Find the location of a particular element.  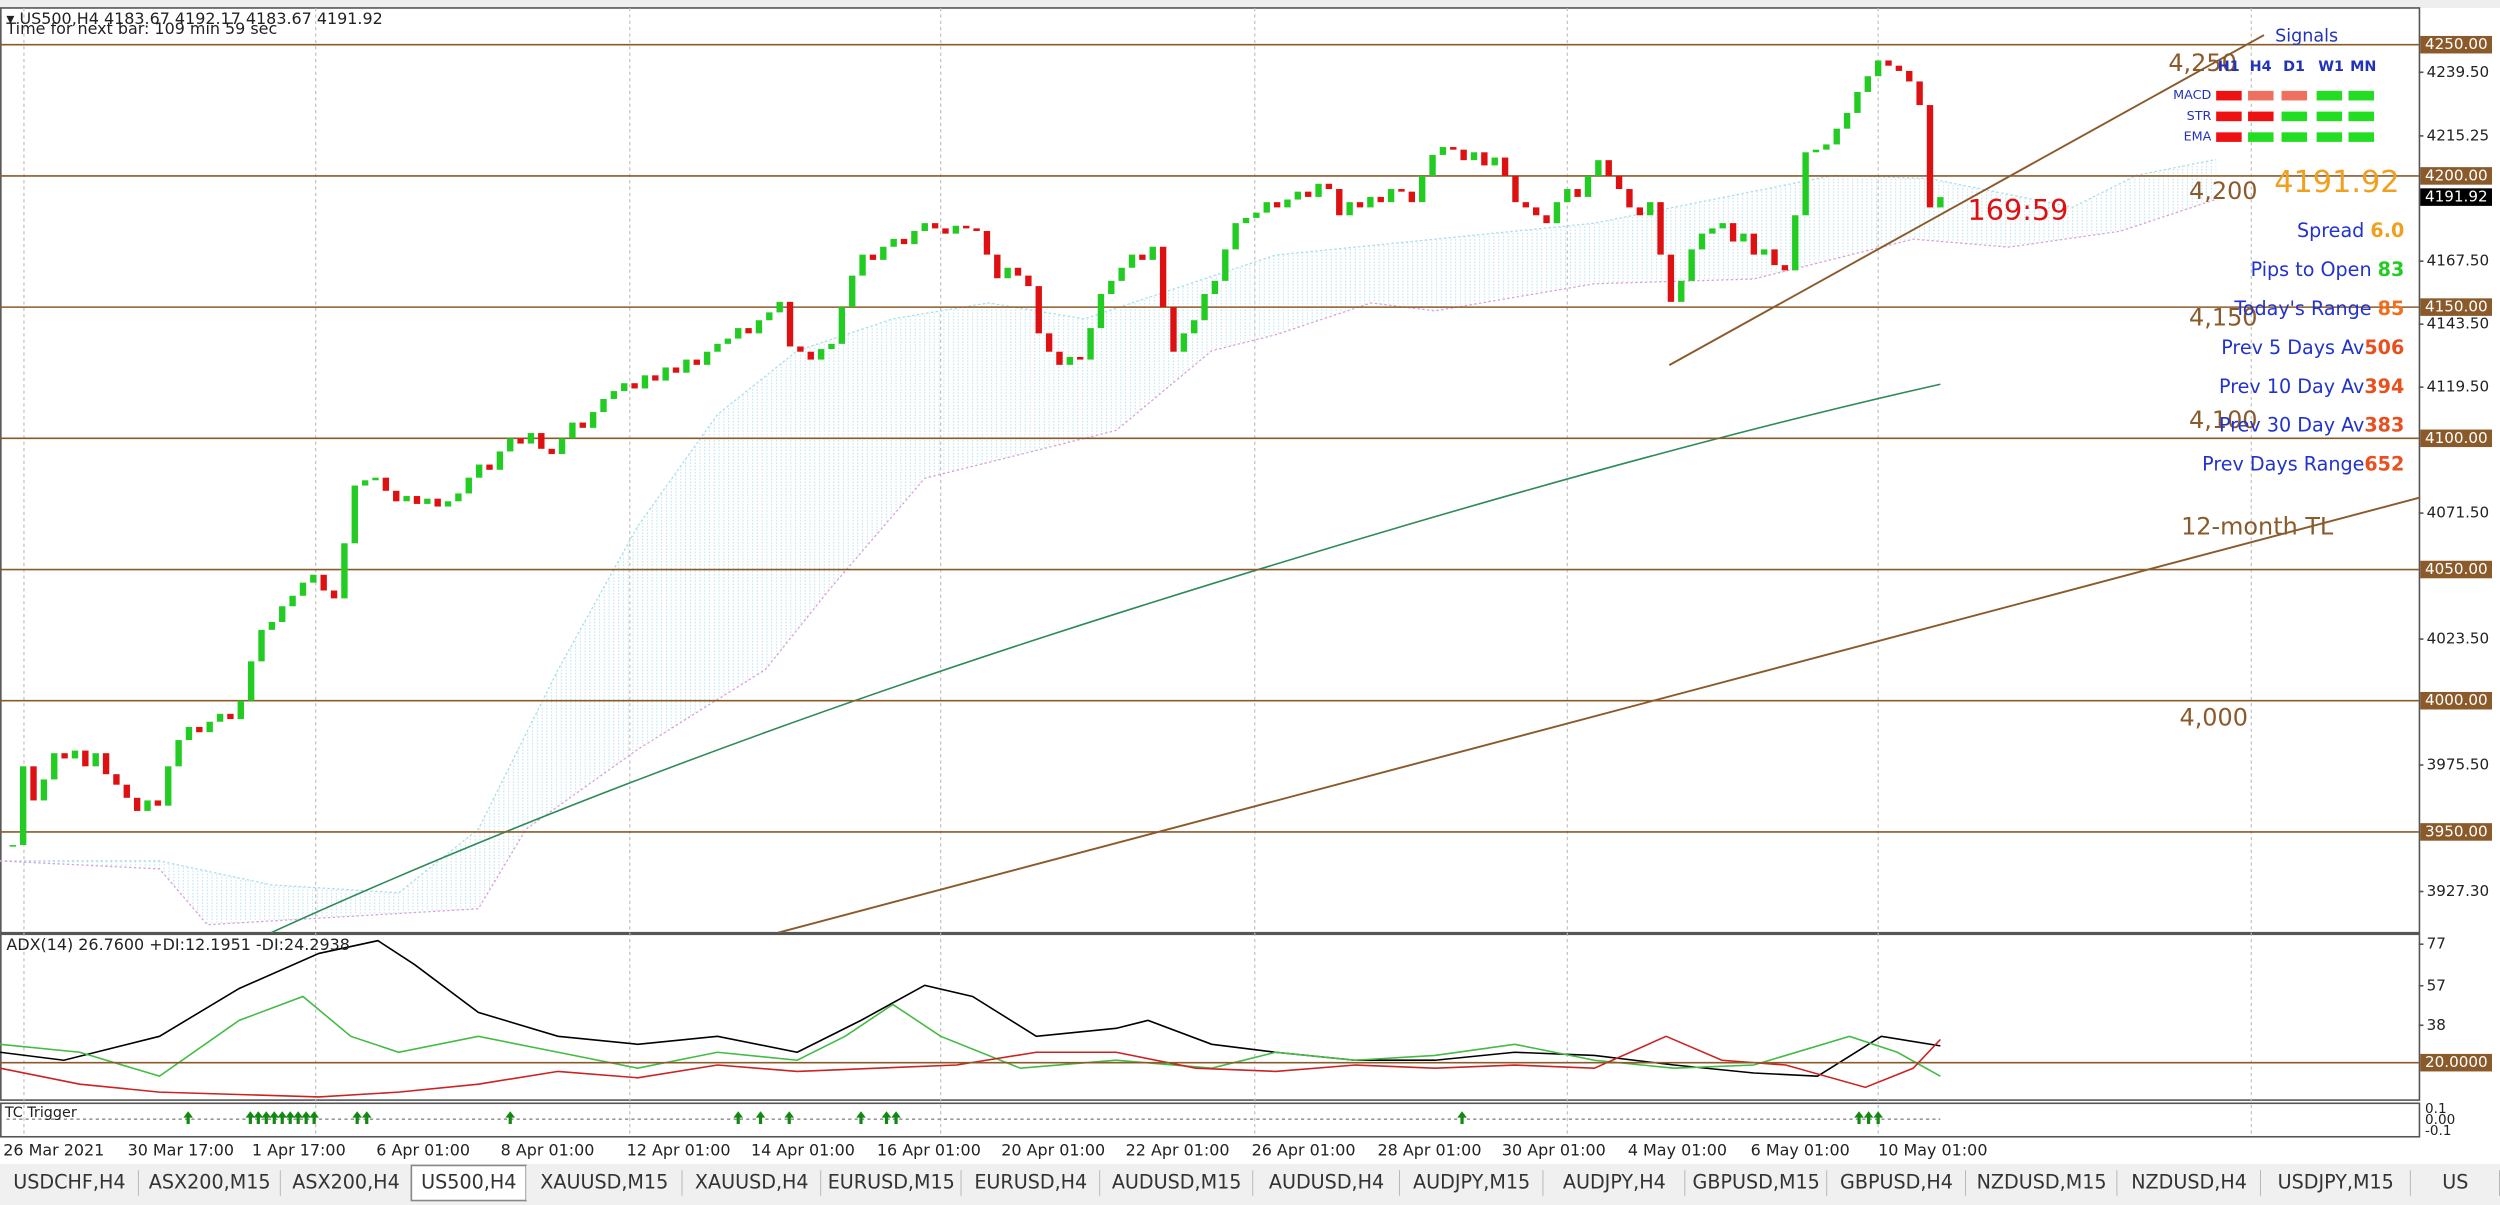

timeframe: W1 is located at coordinates (2331, 67).